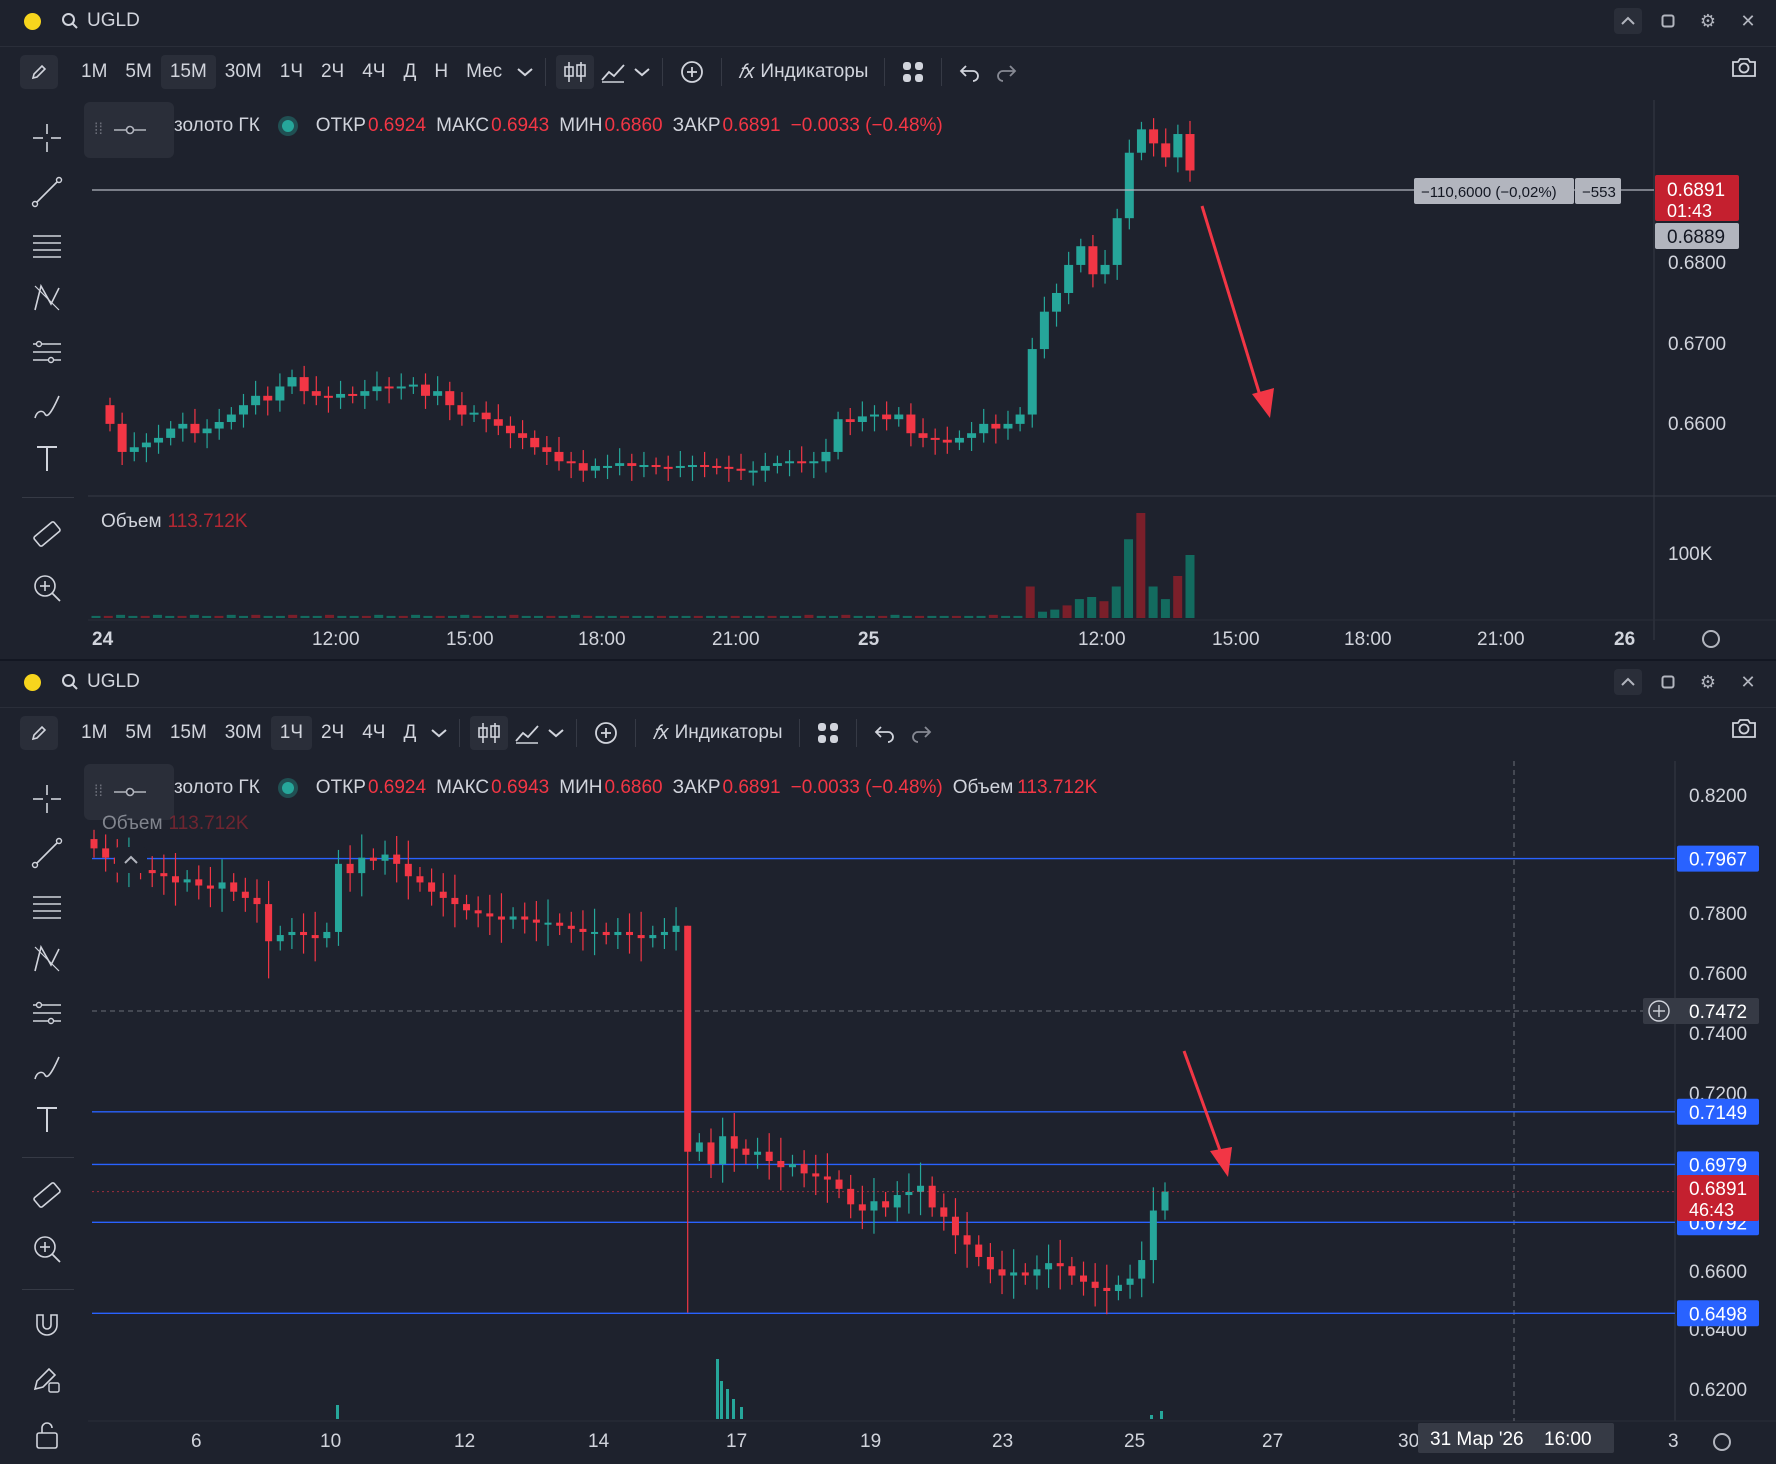 The width and height of the screenshot is (1776, 1464). Describe the element at coordinates (1494, 191) in the screenshot. I see `position-label-bg` at that location.